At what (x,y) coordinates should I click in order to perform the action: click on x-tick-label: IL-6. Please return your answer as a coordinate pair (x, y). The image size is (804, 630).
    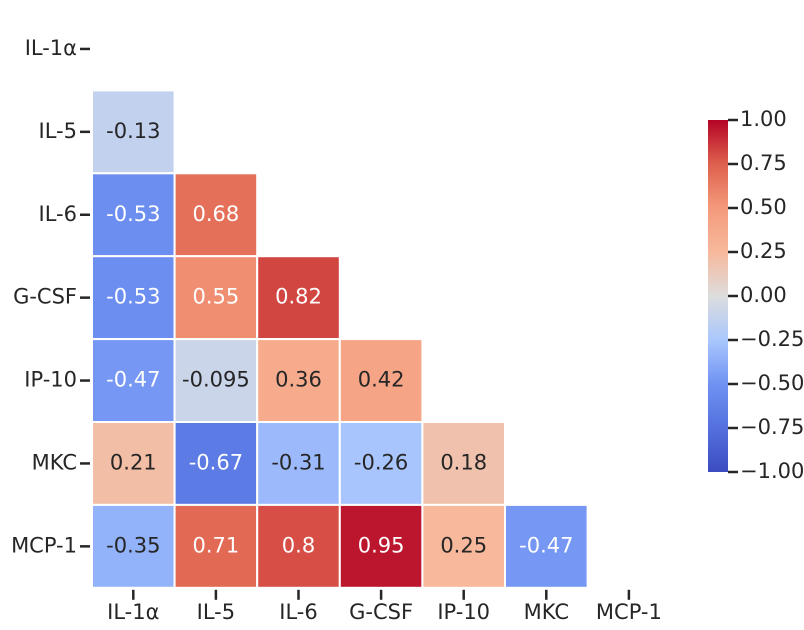
    Looking at the image, I should click on (298, 612).